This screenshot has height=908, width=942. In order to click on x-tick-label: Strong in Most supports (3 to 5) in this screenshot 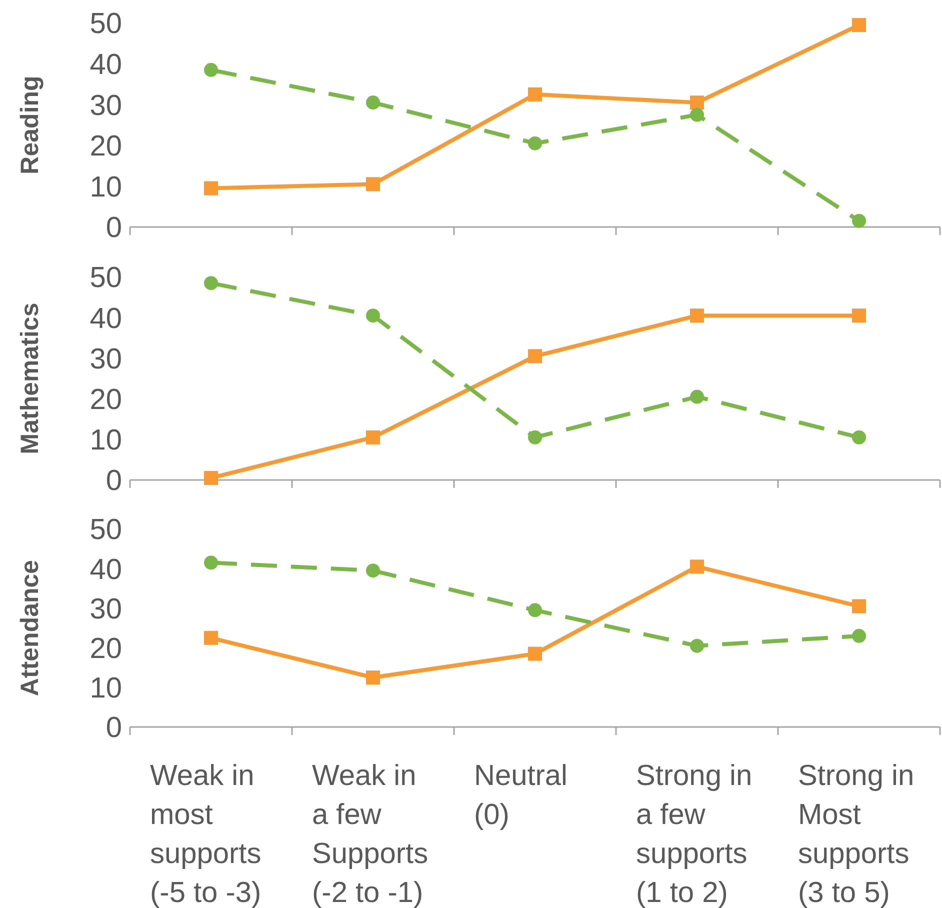, I will do `click(856, 834)`.